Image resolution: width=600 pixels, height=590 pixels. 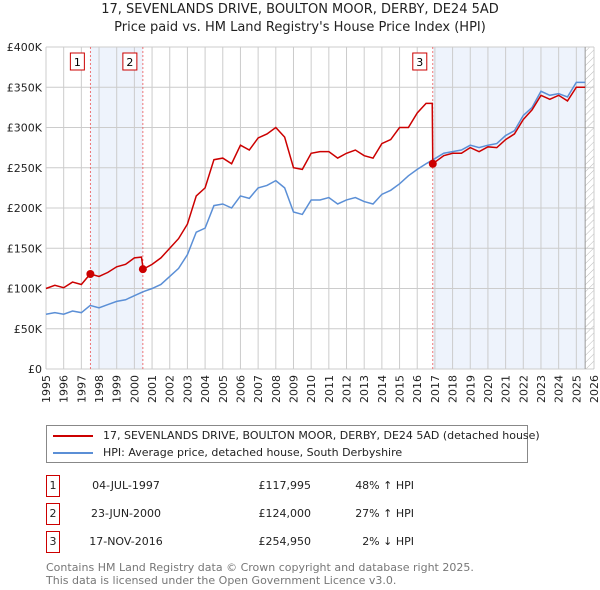 I want to click on x-tick-label: 1999, so click(x=117, y=389).